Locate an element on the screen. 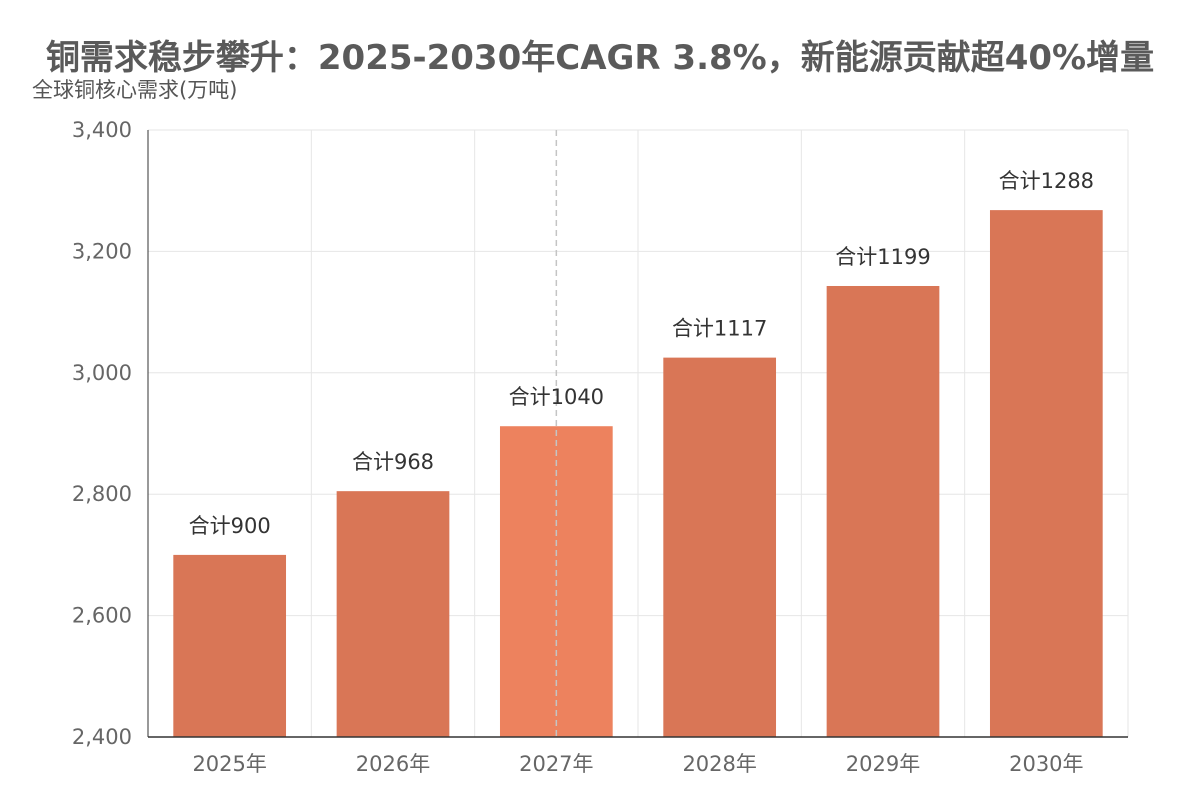  x-tick-label: 2030年 is located at coordinates (1046, 764).